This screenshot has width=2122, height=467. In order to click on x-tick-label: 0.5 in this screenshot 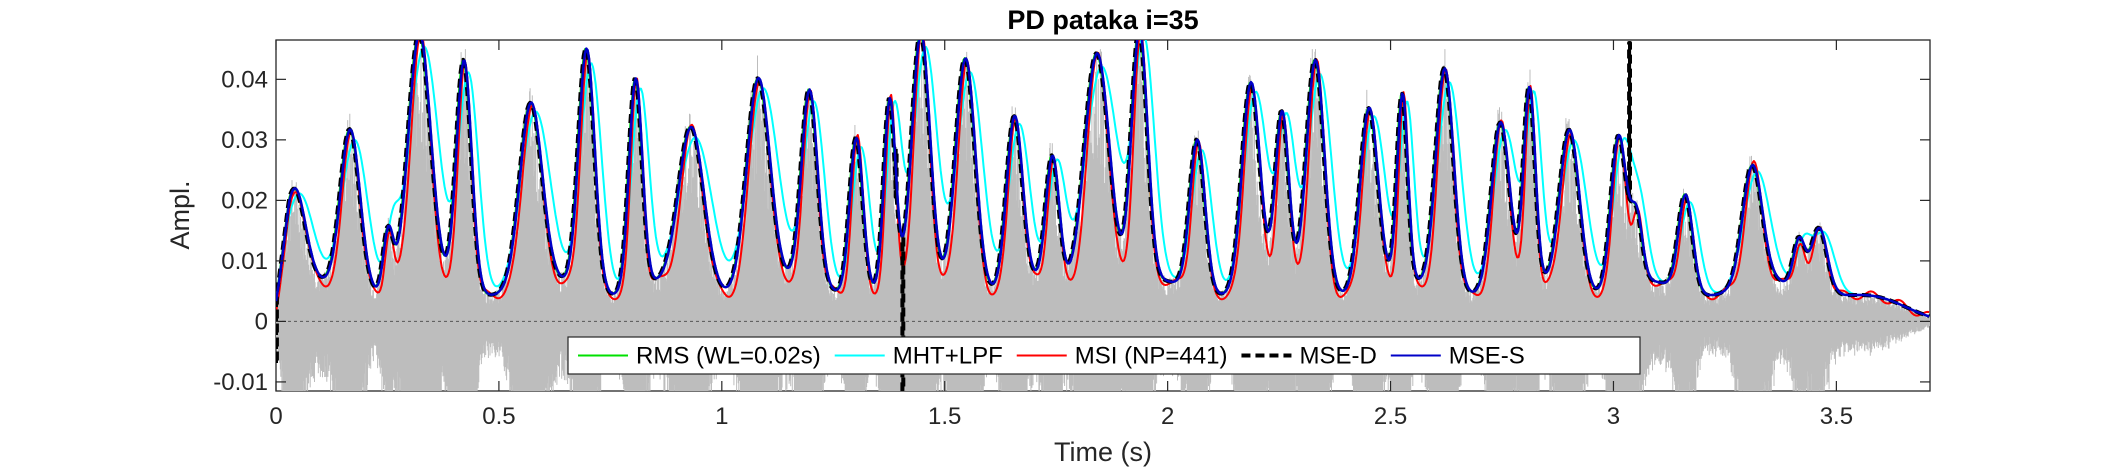, I will do `click(498, 416)`.